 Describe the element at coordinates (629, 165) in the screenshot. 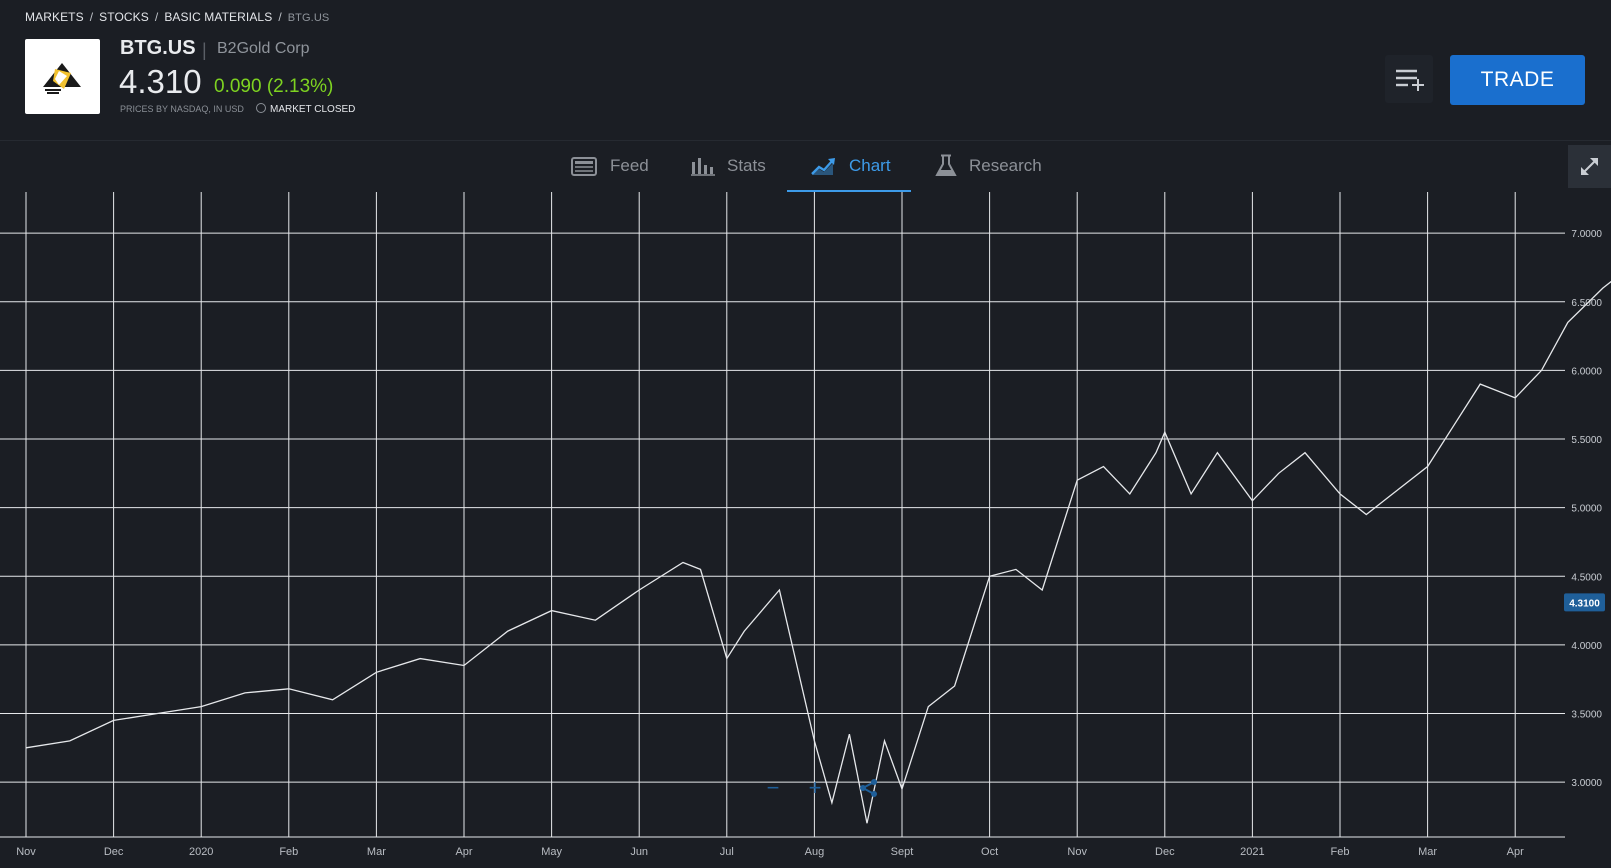

I see `tab-feed-label: Feed` at that location.